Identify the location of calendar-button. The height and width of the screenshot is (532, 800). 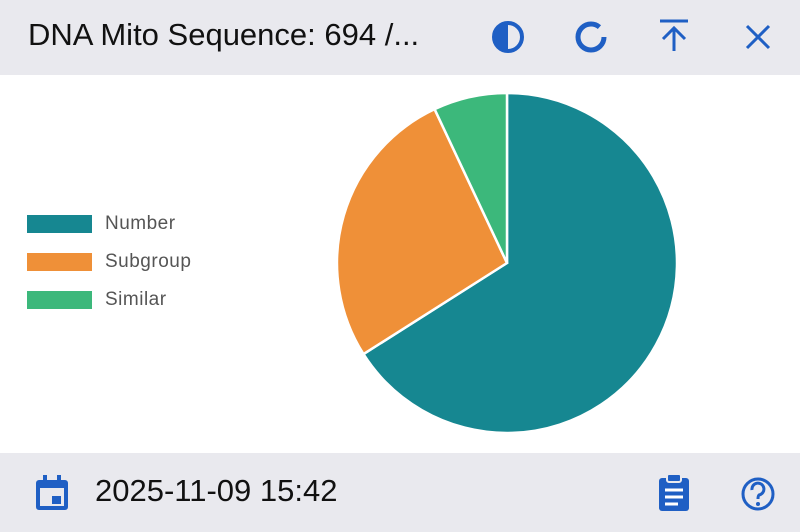
(53, 493).